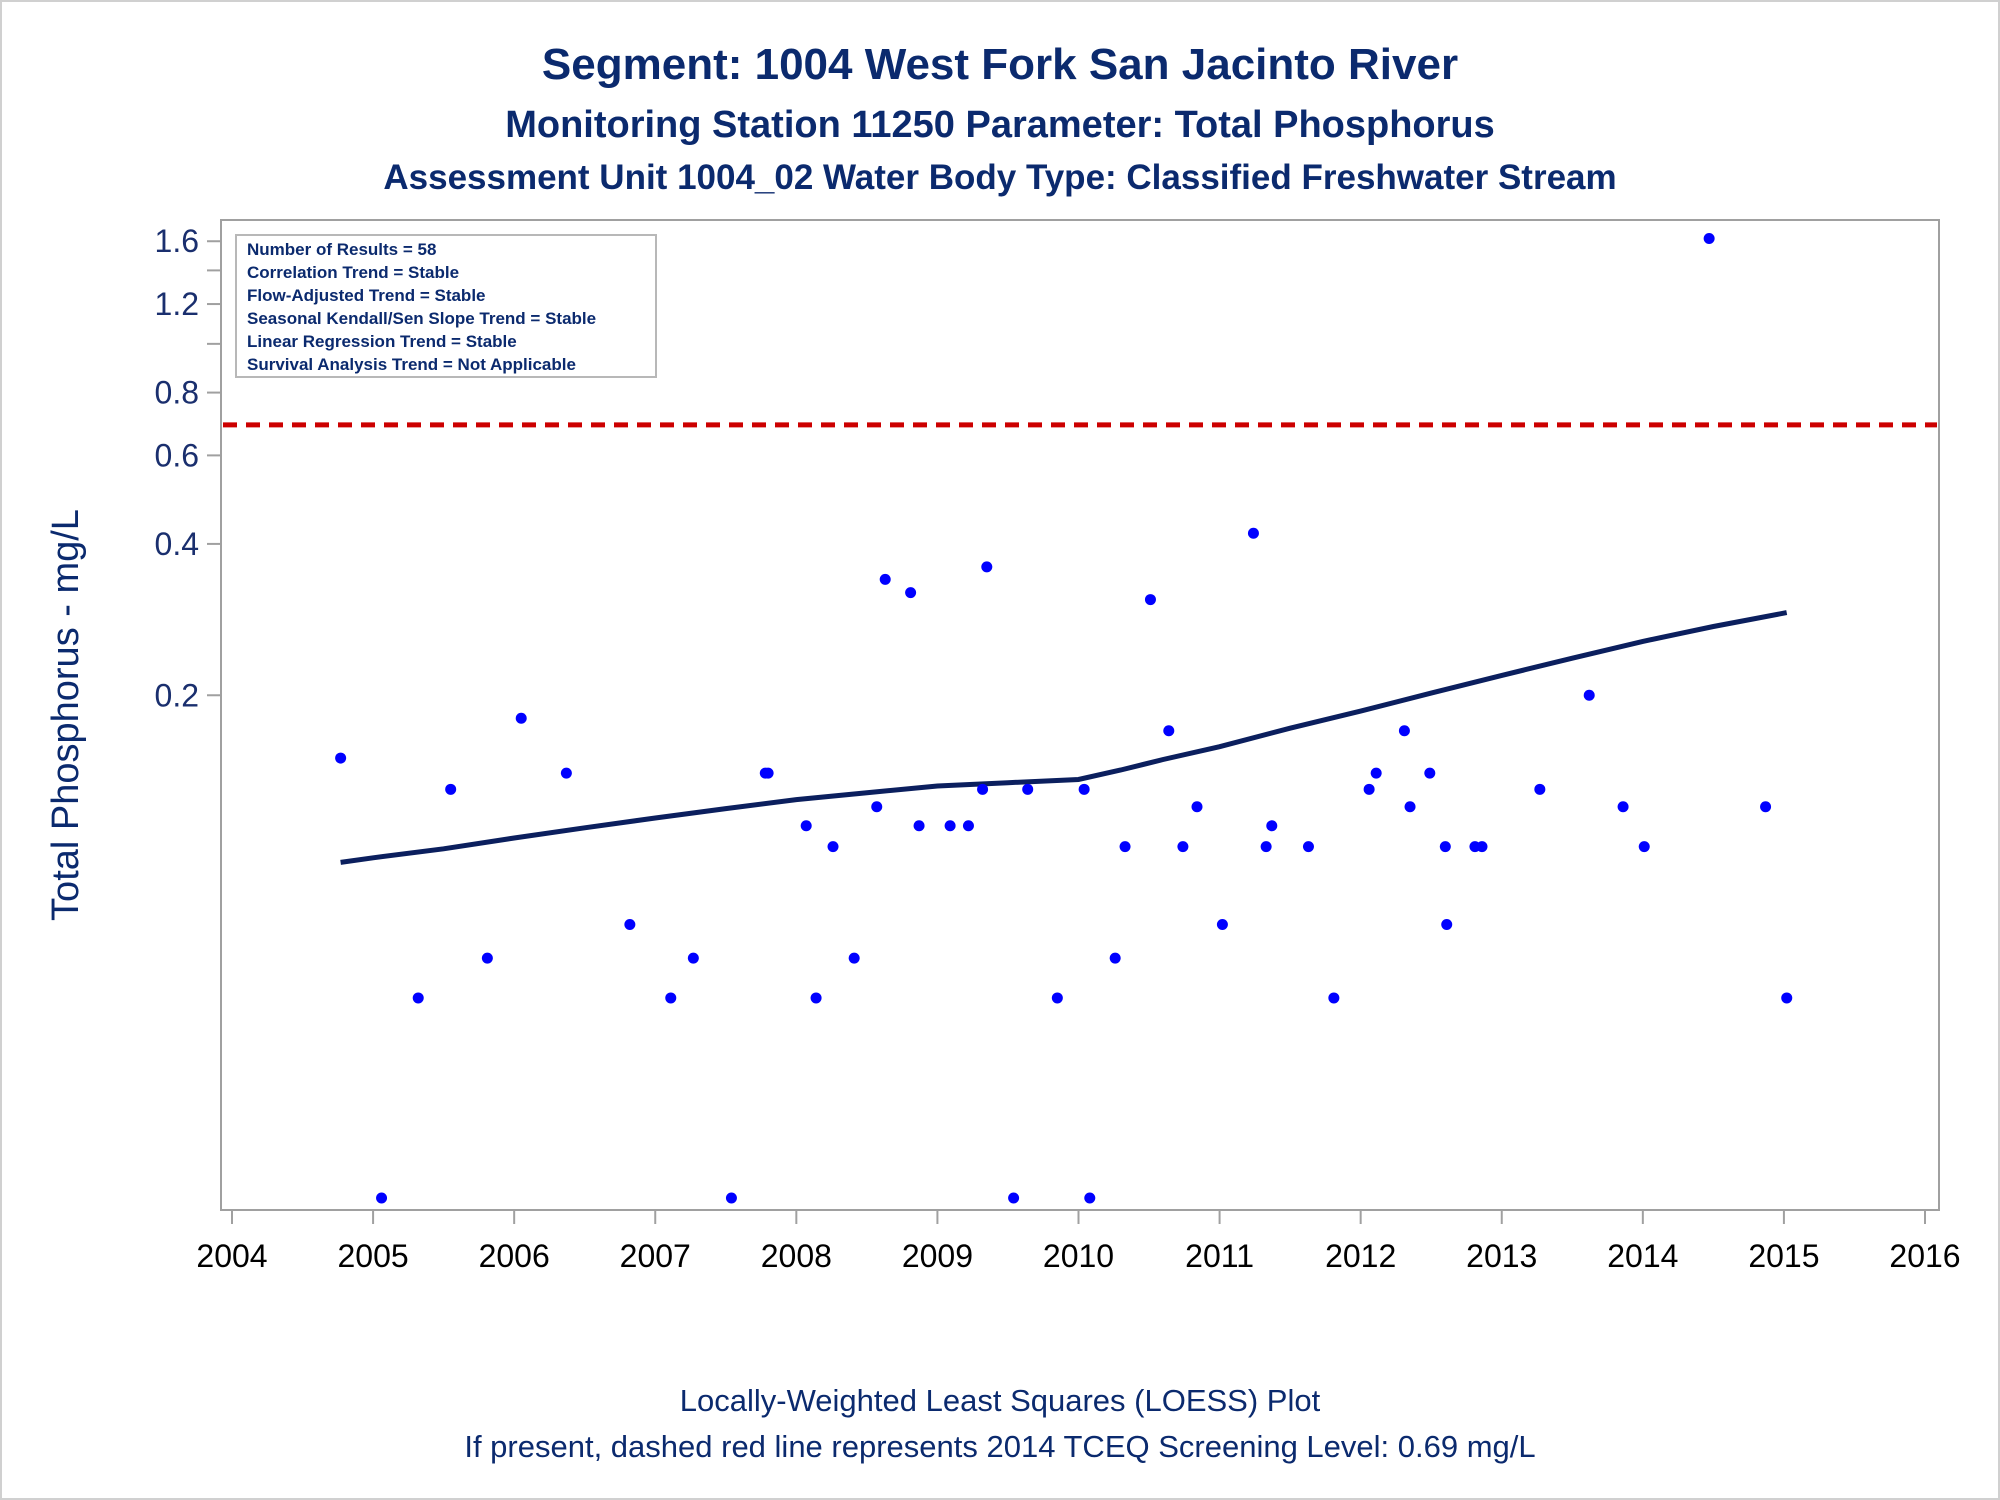  Describe the element at coordinates (1642, 1256) in the screenshot. I see `x-tick-label: 2014` at that location.